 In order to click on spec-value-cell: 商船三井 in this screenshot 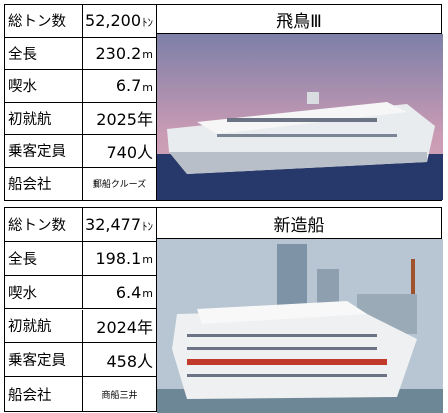, I will do `click(119, 394)`.